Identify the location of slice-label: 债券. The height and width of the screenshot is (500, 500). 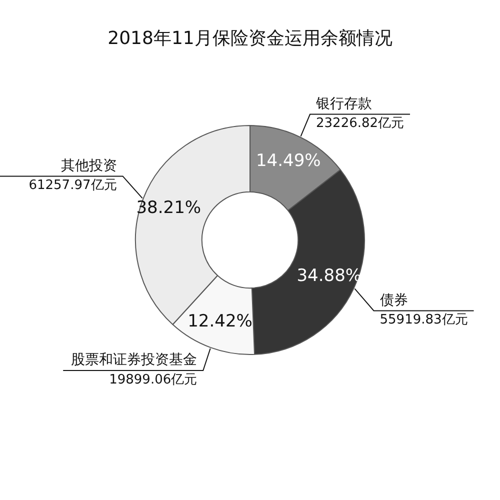
(394, 300).